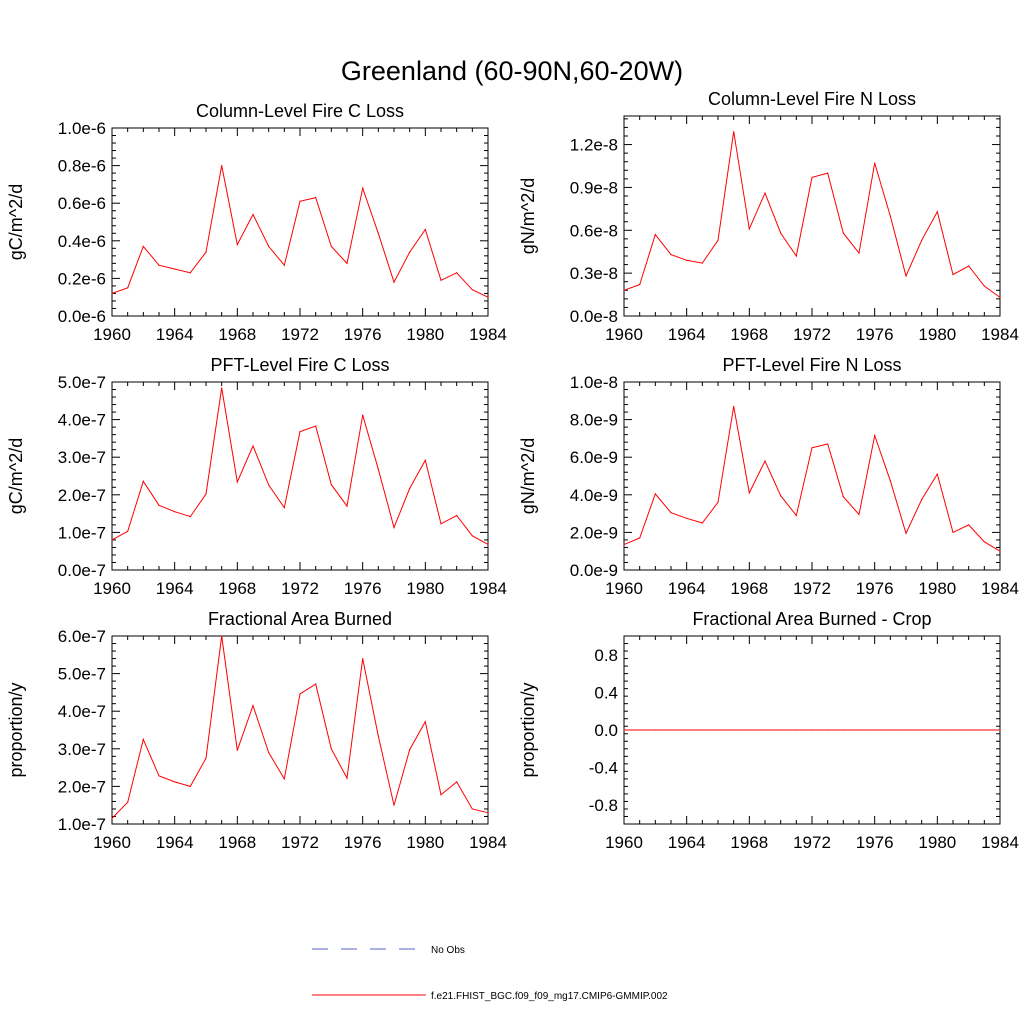 The height and width of the screenshot is (1024, 1024). What do you see at coordinates (82, 749) in the screenshot?
I see `y-tick-label: 3.0e-7` at bounding box center [82, 749].